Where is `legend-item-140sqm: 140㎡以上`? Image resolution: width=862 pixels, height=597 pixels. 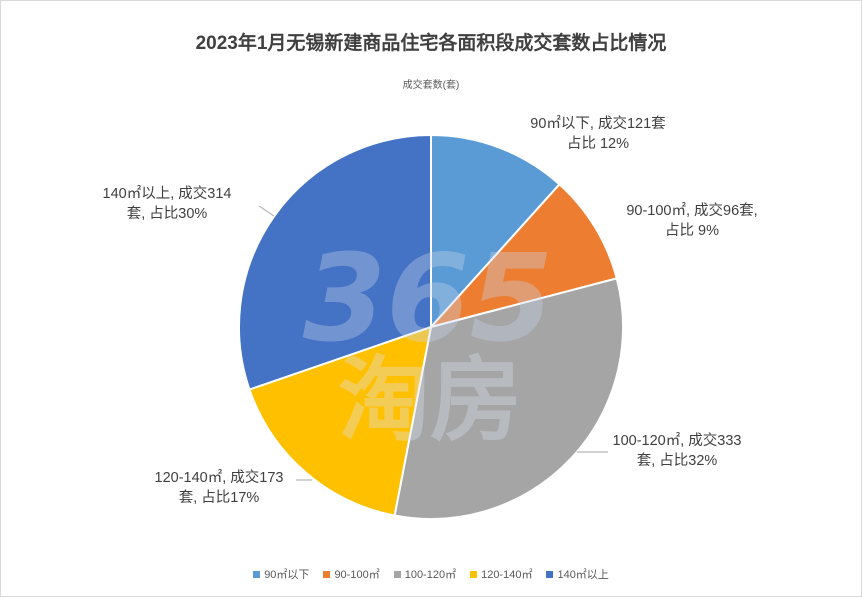
legend-item-140sqm: 140㎡以上 is located at coordinates (577, 574).